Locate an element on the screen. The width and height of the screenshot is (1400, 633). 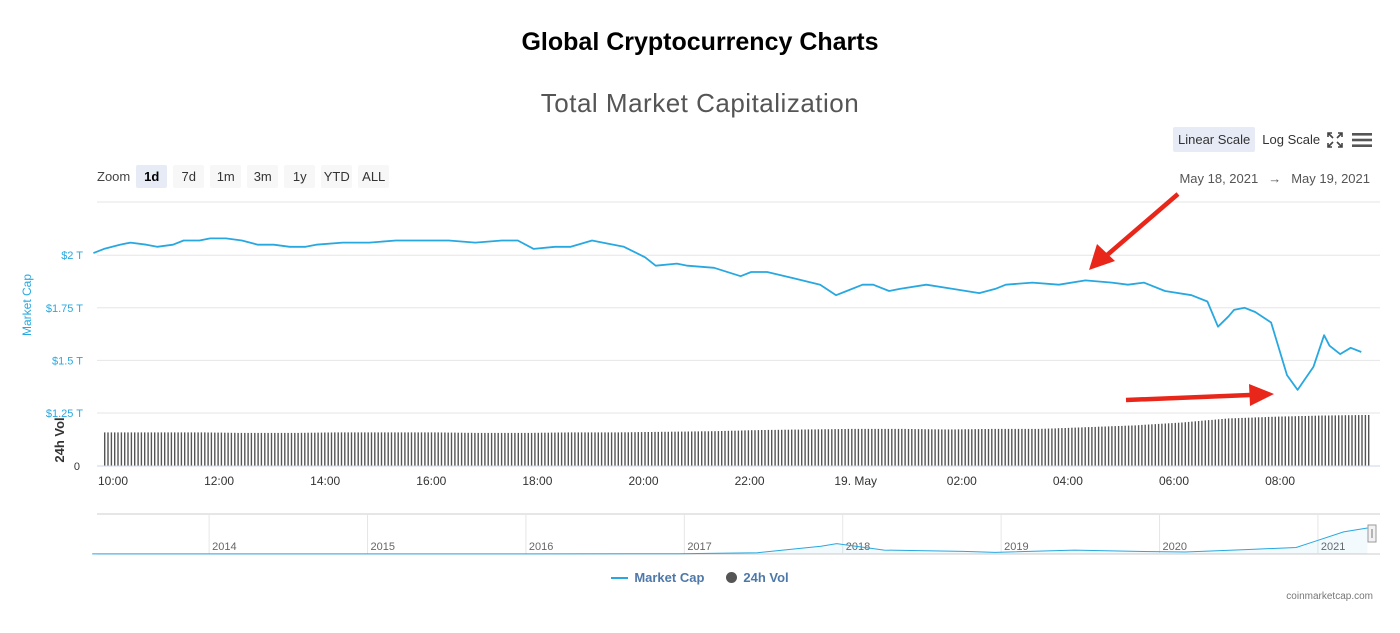
range-to-date: May 19, 2021 is located at coordinates (1330, 178).